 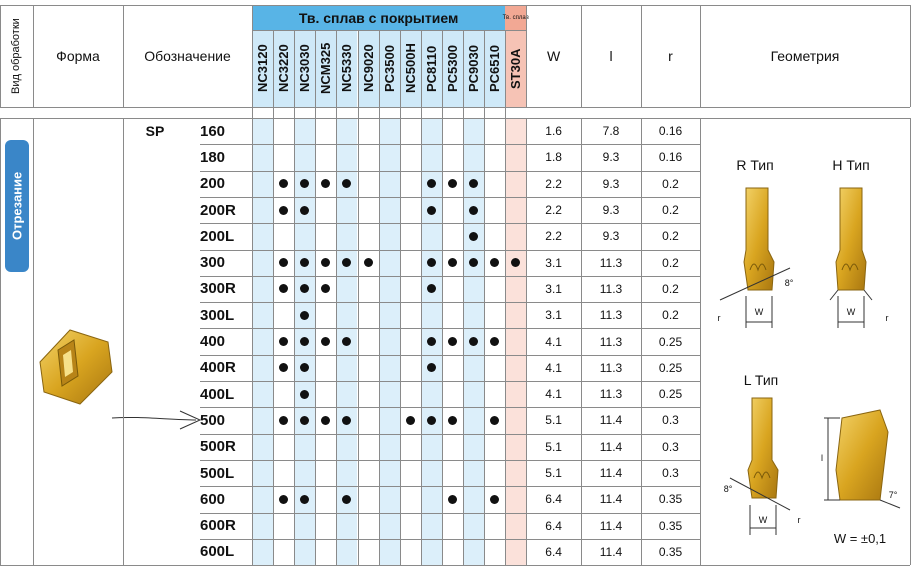 I want to click on w-value: 4.1, so click(x=553, y=367).